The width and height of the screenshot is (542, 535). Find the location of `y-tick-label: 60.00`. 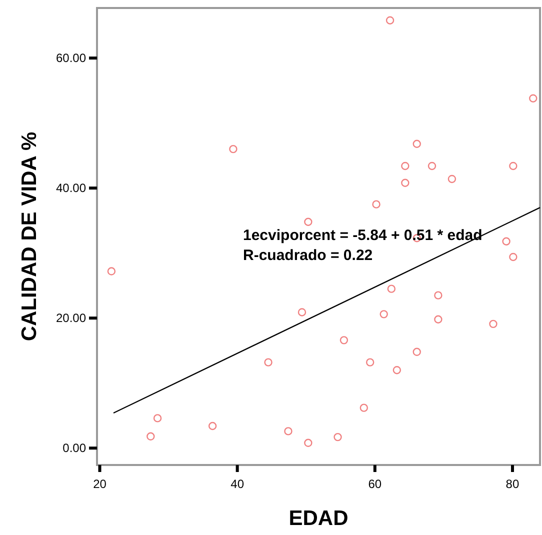

y-tick-label: 60.00 is located at coordinates (71, 58).